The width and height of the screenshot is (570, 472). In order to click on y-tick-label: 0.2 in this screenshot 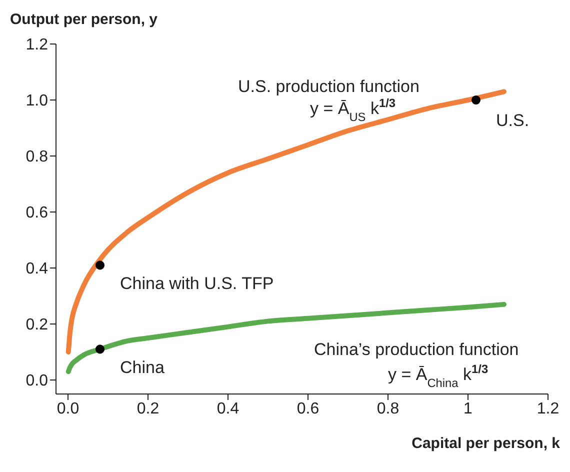, I will do `click(37, 325)`.